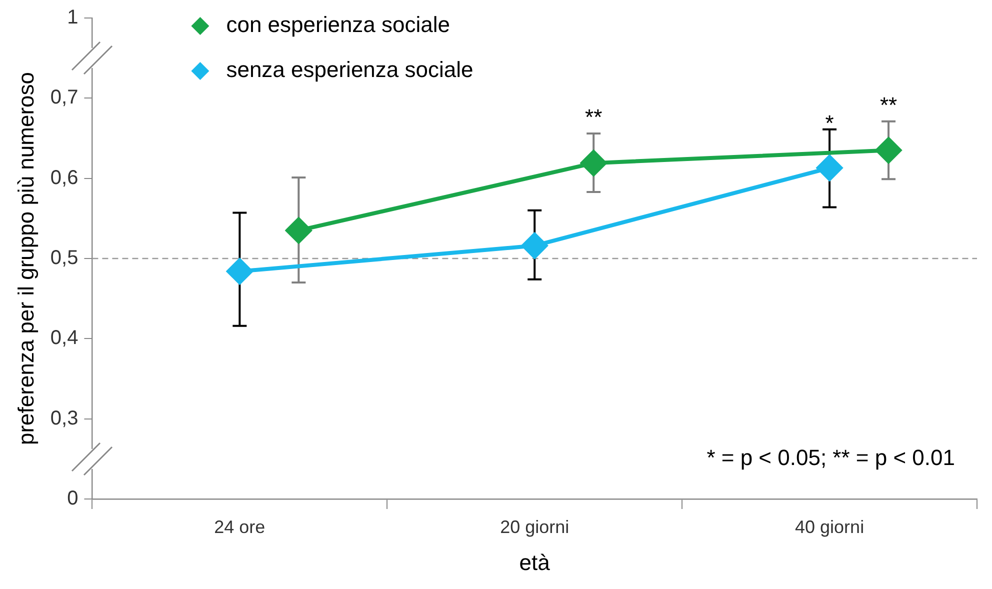 The width and height of the screenshot is (992, 589). I want to click on y-tick-label: 0,5, so click(64, 258).